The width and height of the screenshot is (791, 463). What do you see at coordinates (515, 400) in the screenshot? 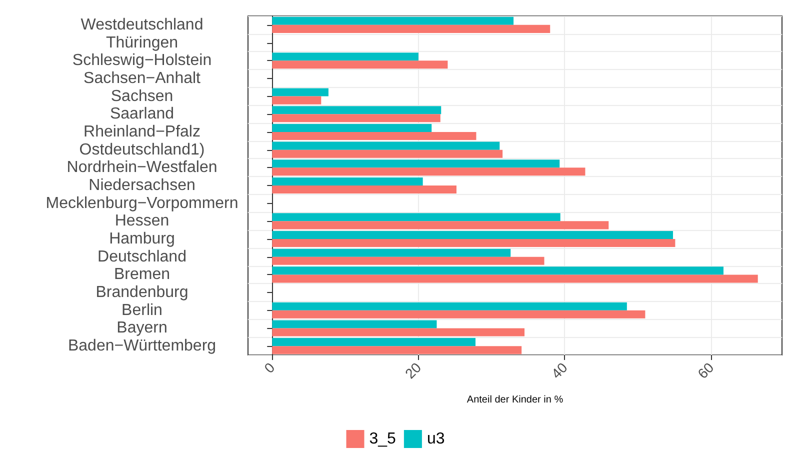
I see `x-axis-title: Anteil der Kinder in %` at bounding box center [515, 400].